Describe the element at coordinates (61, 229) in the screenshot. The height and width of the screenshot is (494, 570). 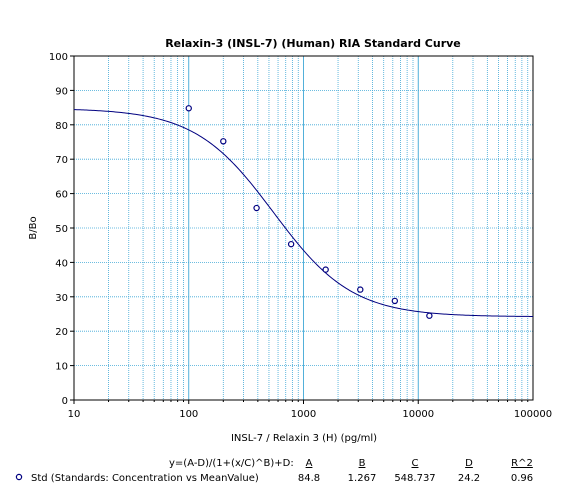
I see `y-tick-label: 50` at that location.